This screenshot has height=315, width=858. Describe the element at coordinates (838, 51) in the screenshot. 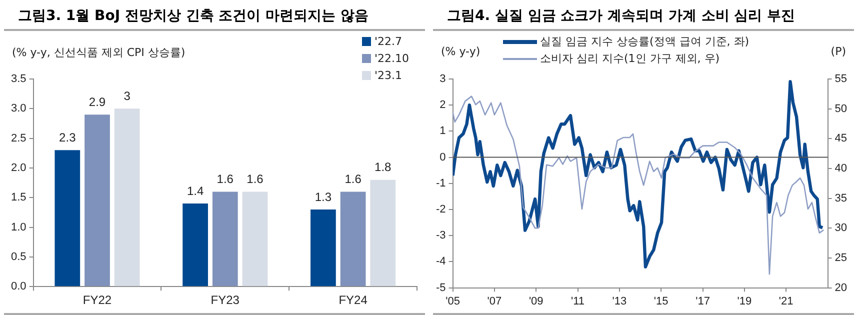

I see `y2-axis-title: (P)` at that location.